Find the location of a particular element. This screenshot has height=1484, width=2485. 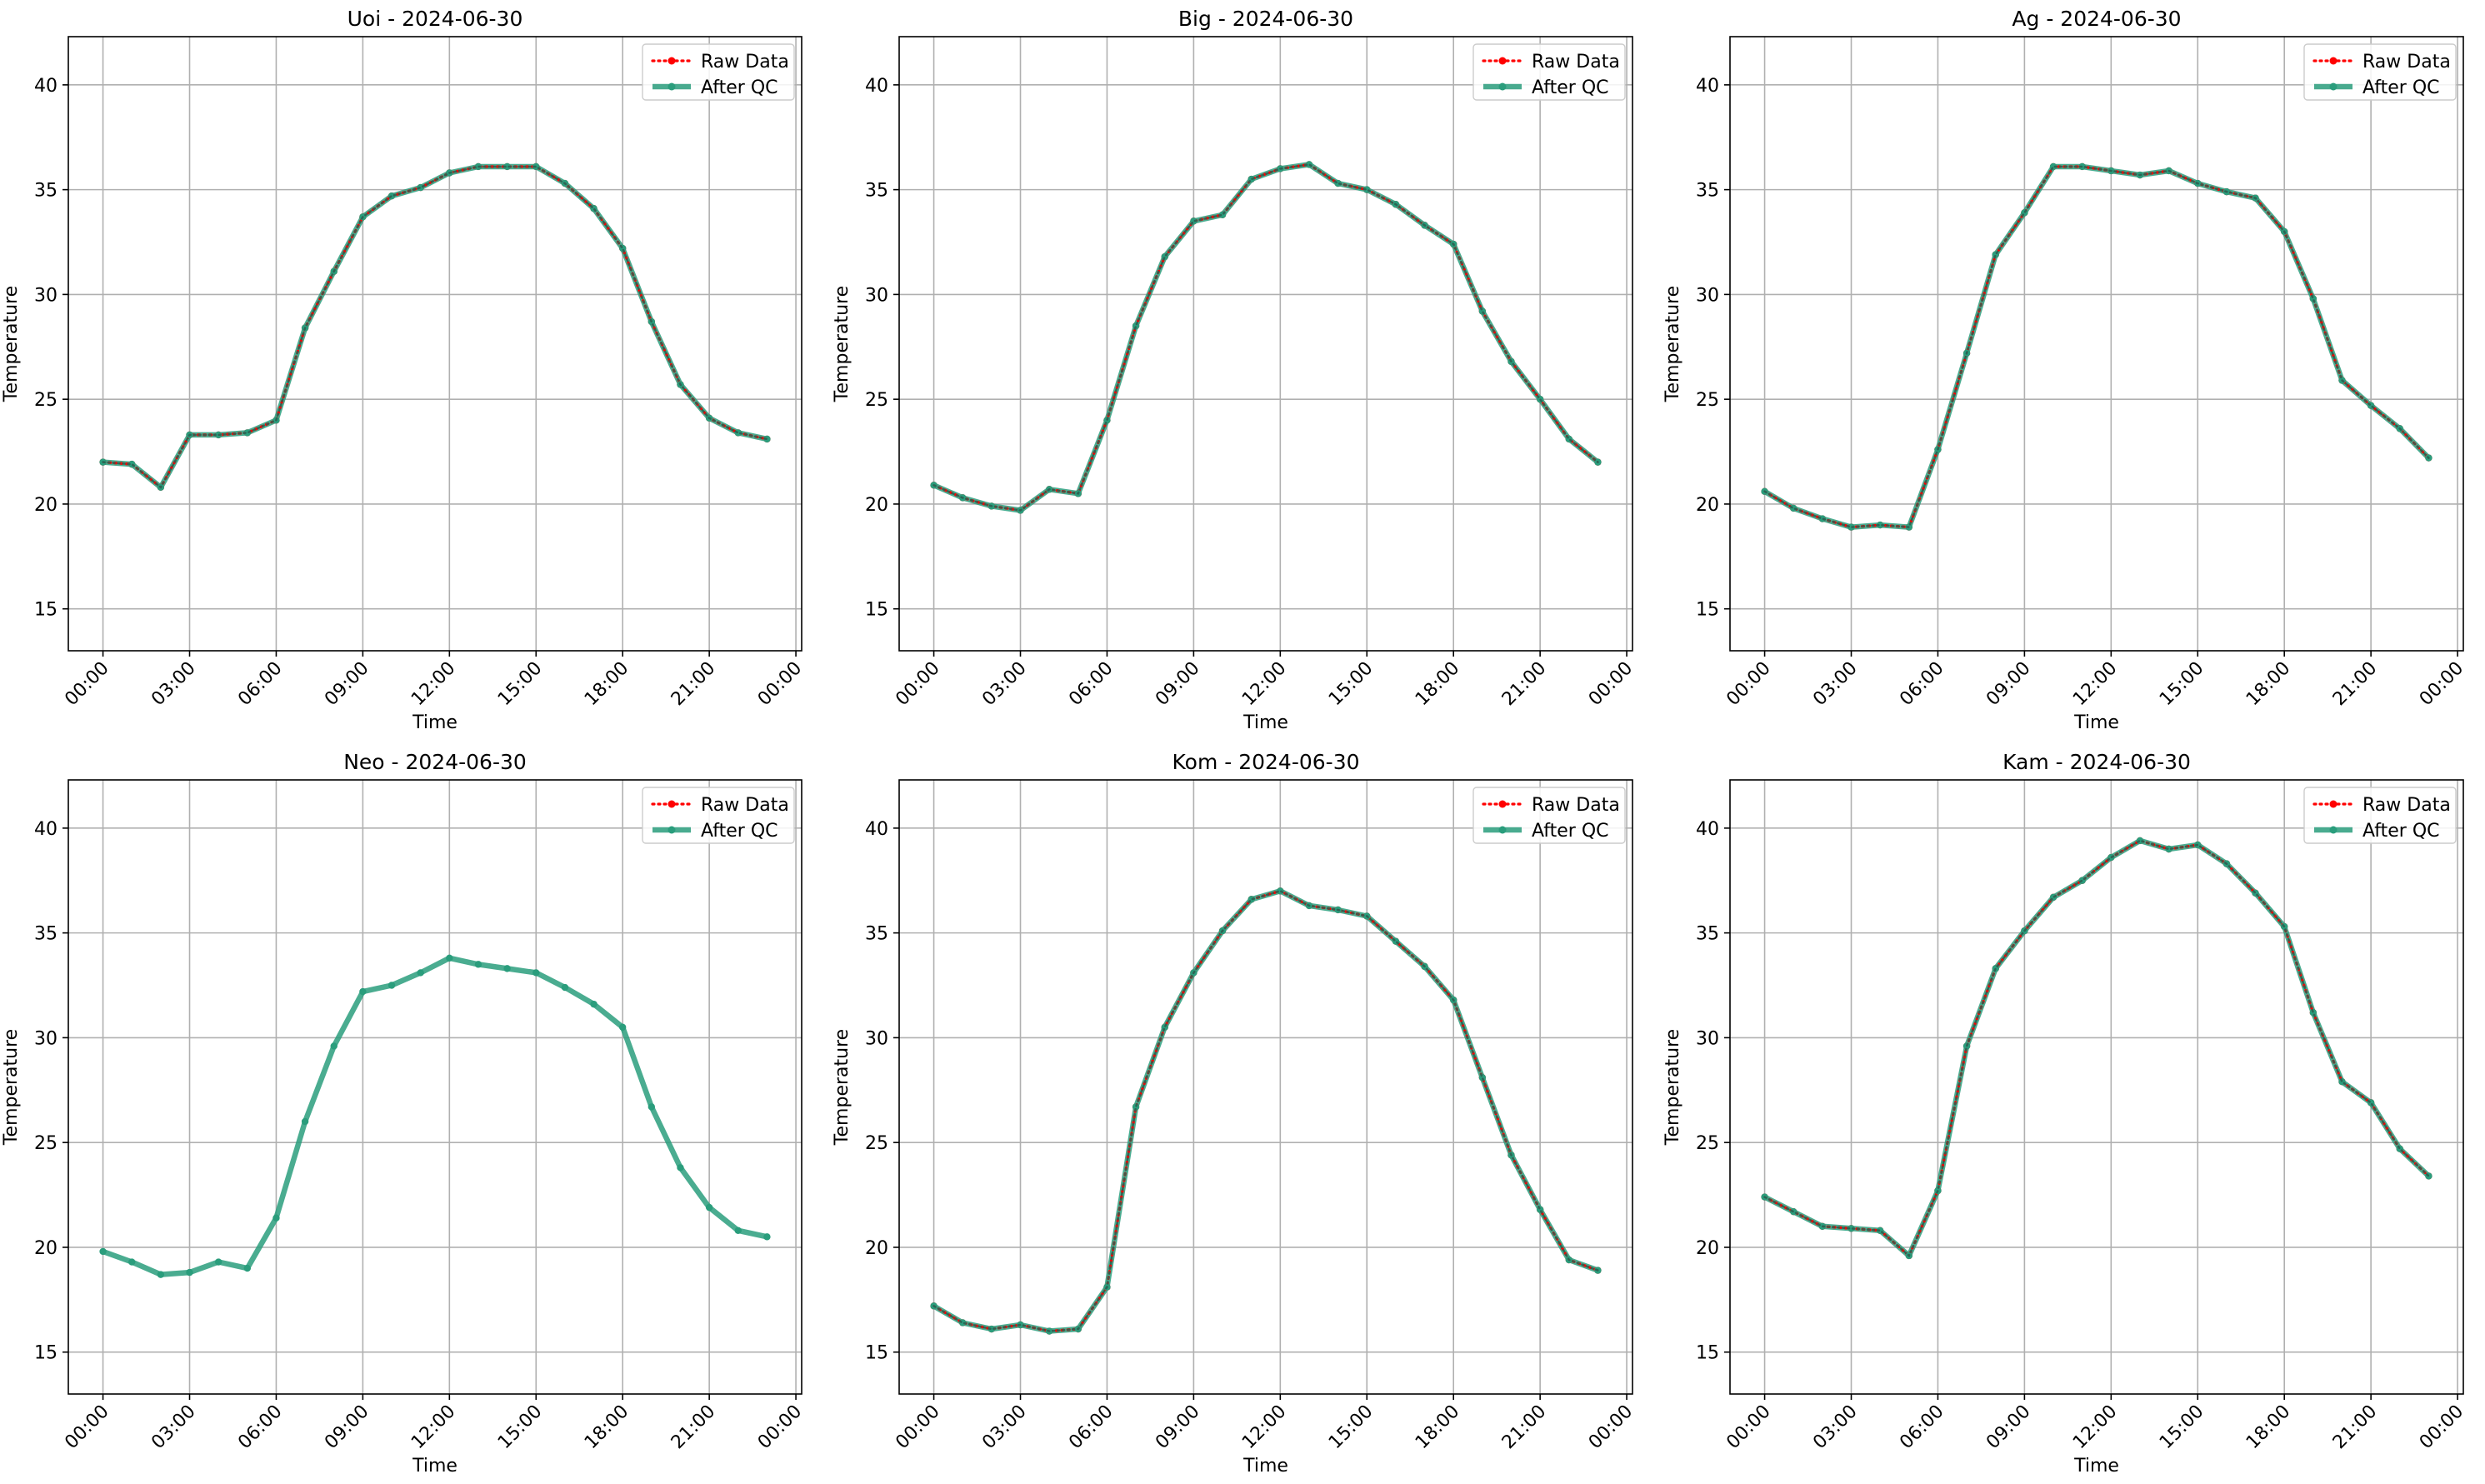

x-tick-label: 21:00 is located at coordinates (694, 1428).